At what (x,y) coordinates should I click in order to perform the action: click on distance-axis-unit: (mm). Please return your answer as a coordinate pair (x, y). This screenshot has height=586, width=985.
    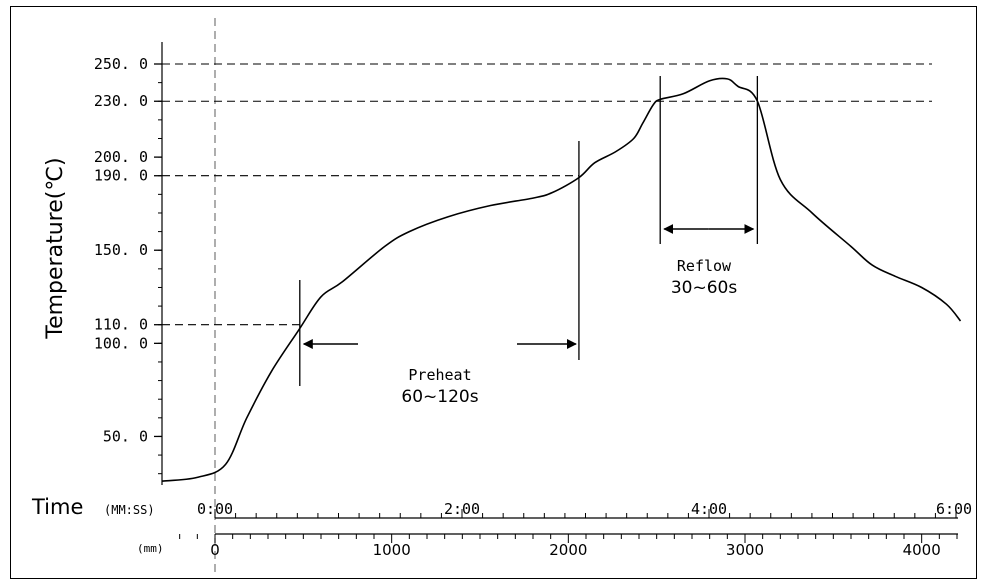
    Looking at the image, I should click on (150, 548).